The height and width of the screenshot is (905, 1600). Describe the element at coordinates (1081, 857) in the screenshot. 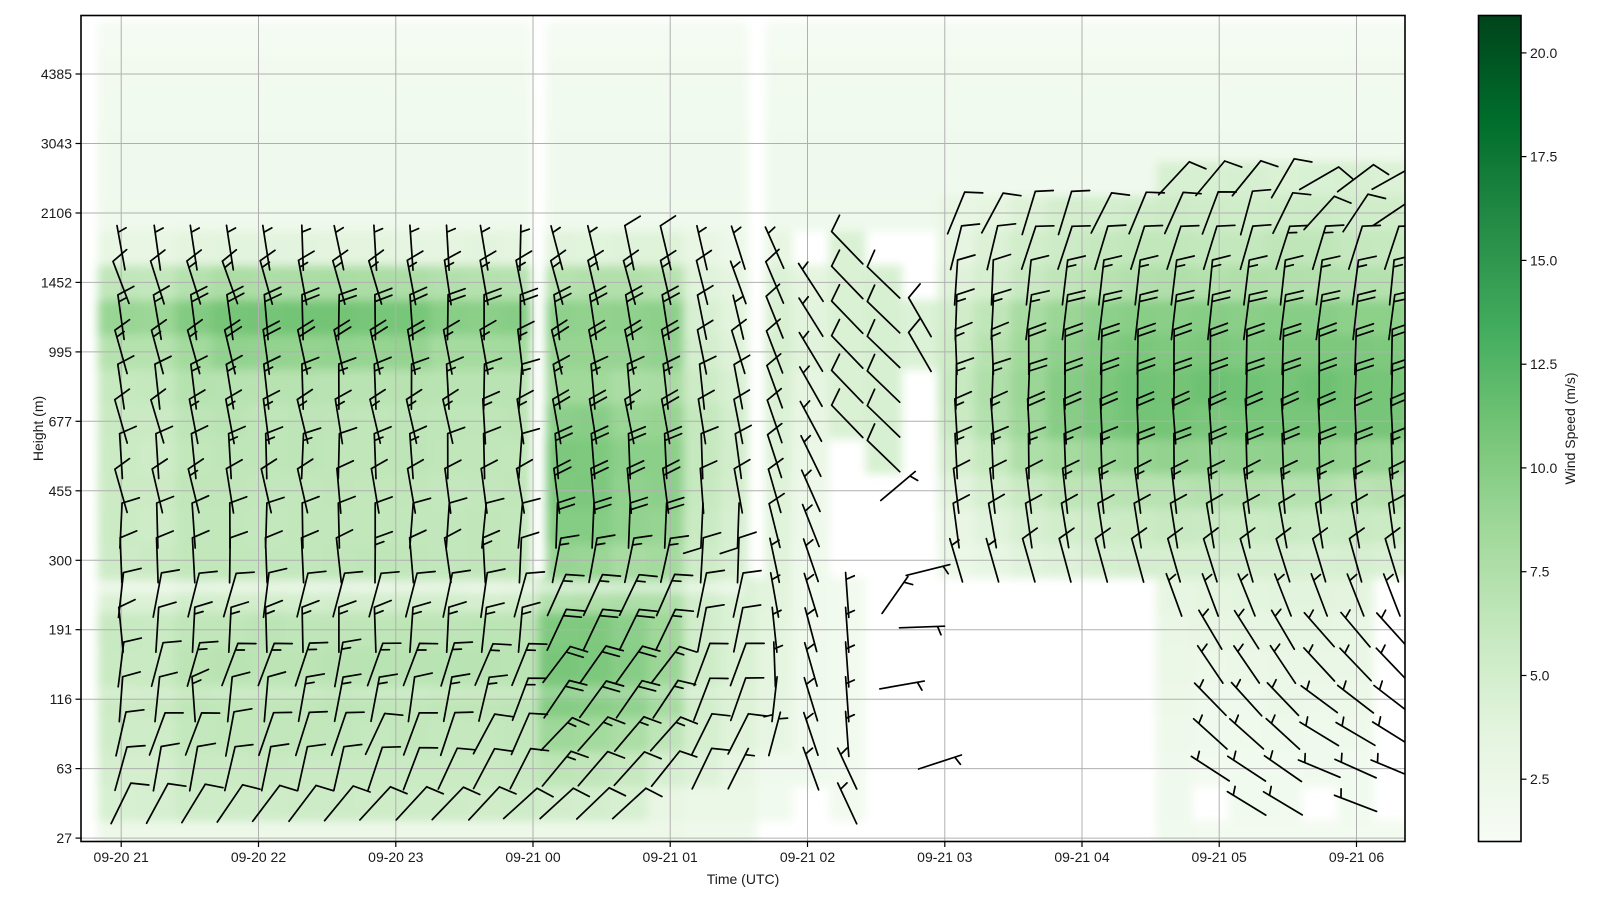

I see `svg-text: 09-21 04` at that location.